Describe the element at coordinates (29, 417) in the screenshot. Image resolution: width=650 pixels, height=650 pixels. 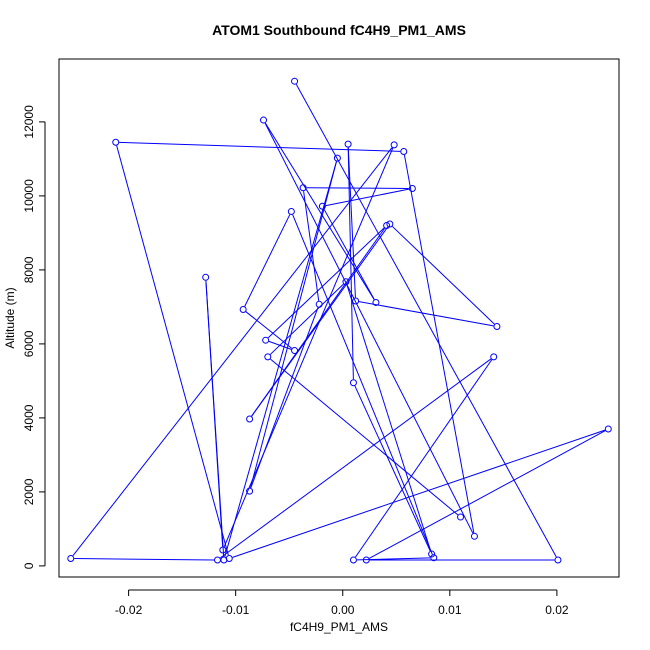
I see `y-tick-label: 4000` at that location.